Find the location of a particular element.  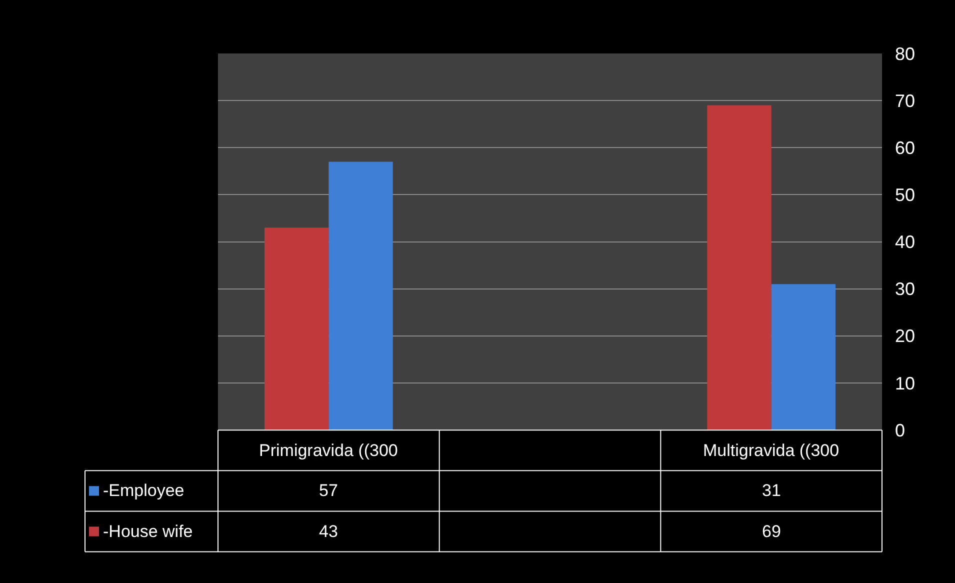

y-tick-label: 20 is located at coordinates (905, 336).